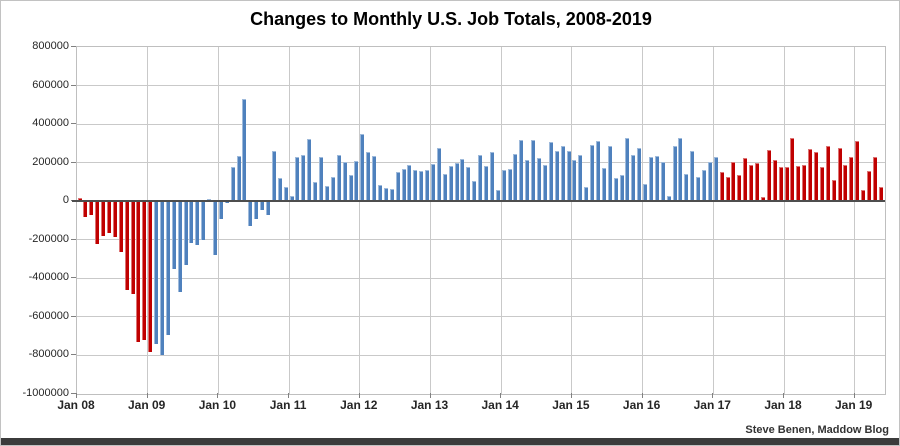 The height and width of the screenshot is (446, 900). I want to click on x-axis-tick-label: Jan 19, so click(854, 405).